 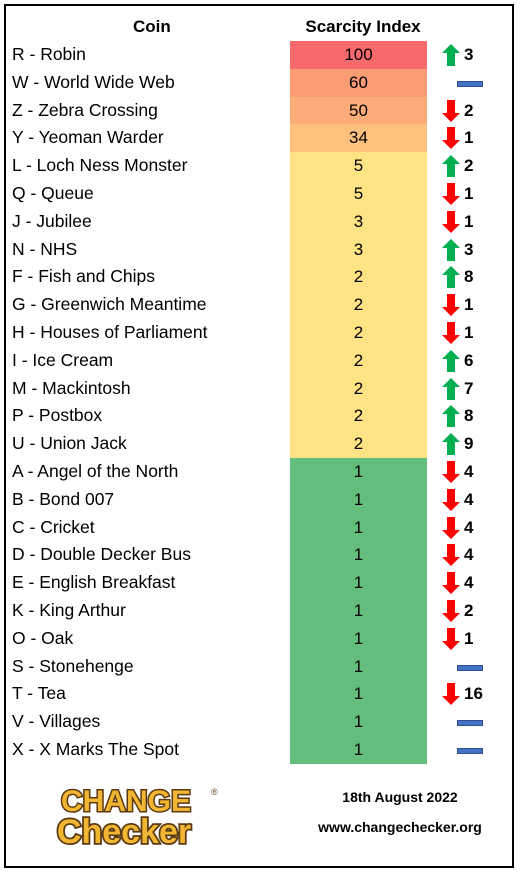 What do you see at coordinates (95, 471) in the screenshot?
I see `coin-name: A - Angel of the North` at bounding box center [95, 471].